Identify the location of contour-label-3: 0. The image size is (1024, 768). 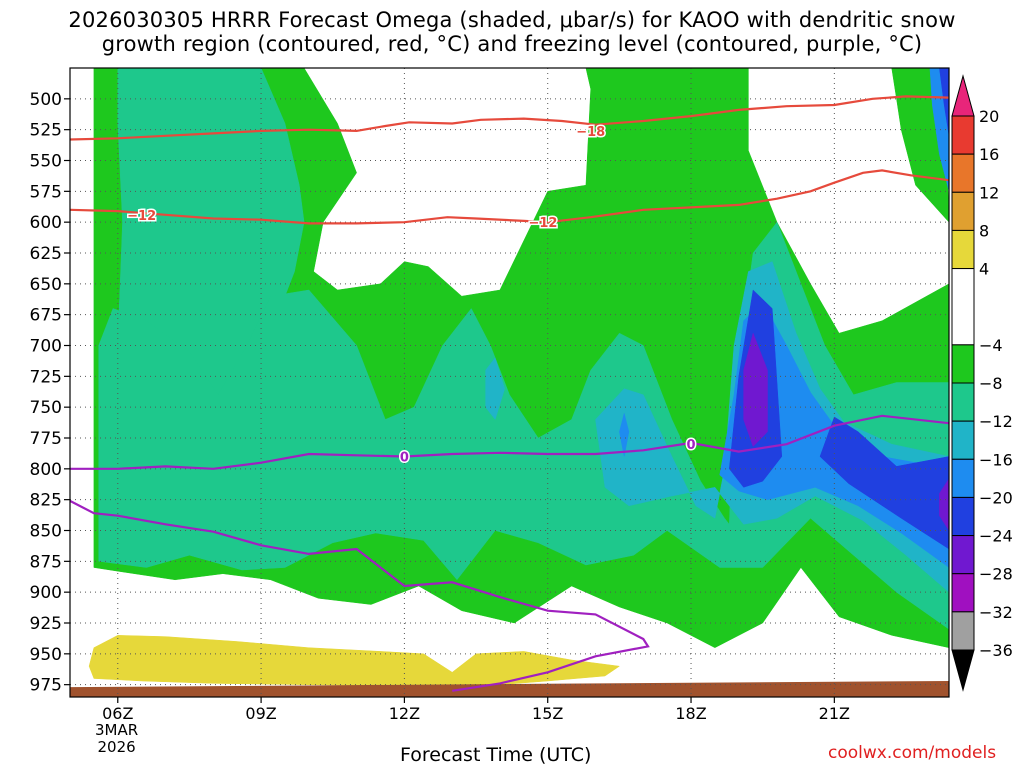
(404, 458).